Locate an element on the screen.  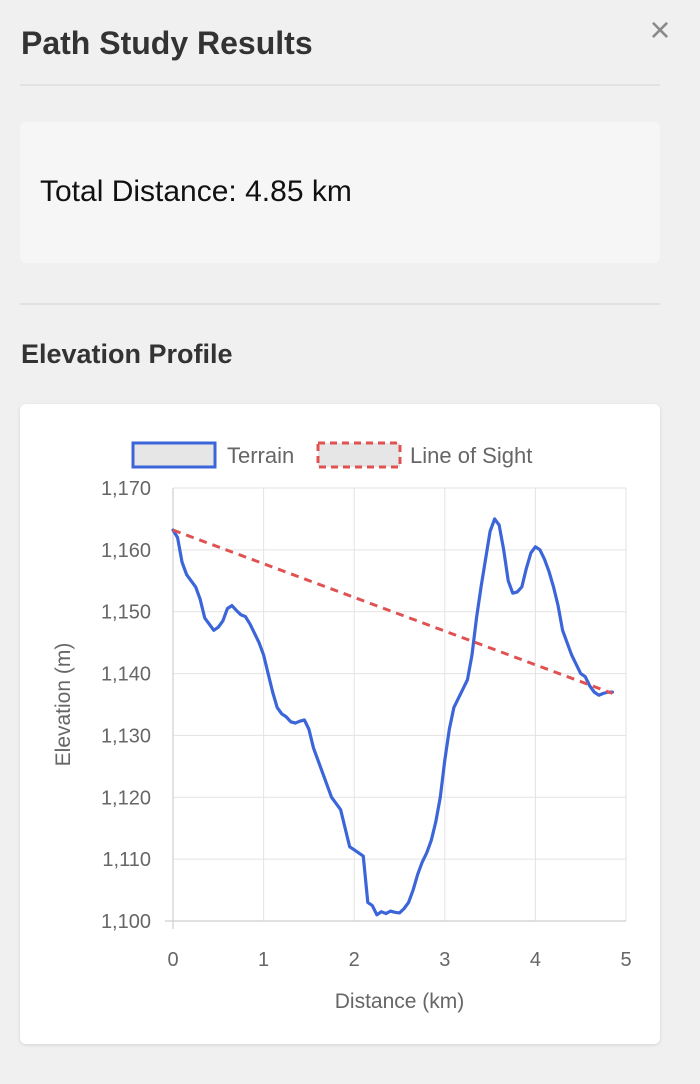
legend-label-terrain: Terrain is located at coordinates (260, 455).